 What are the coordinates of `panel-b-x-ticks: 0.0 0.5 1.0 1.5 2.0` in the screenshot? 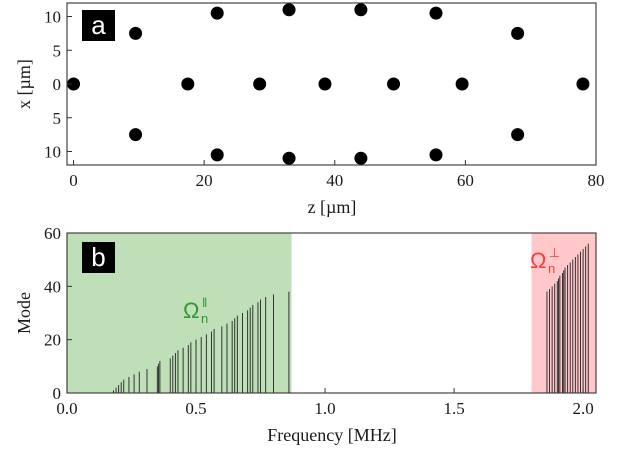 It's located at (325, 403).